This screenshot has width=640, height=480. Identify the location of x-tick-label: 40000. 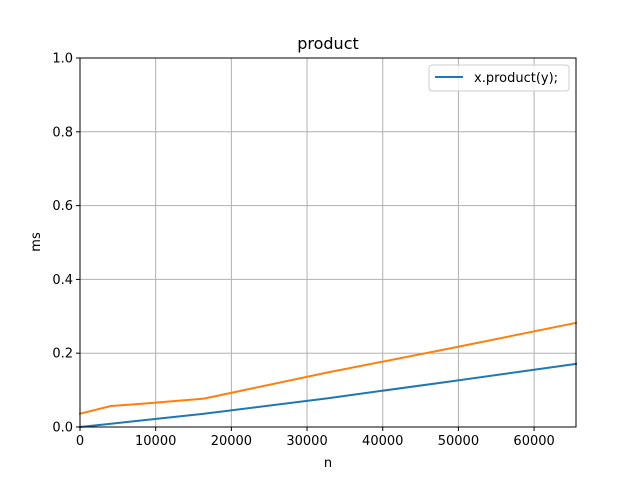
(382, 441).